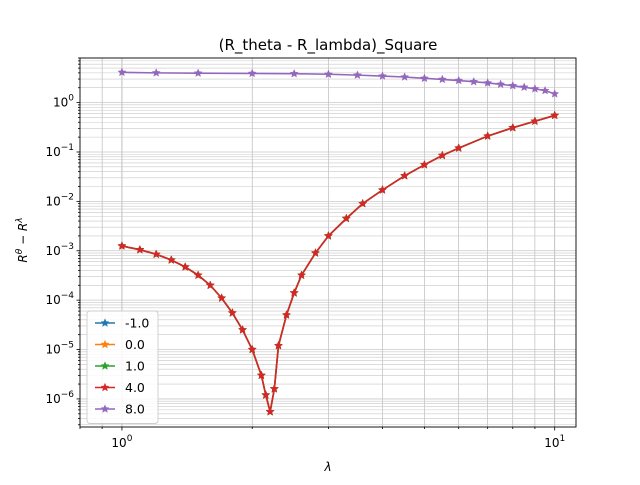  Describe the element at coordinates (328, 45) in the screenshot. I see `chart-title: (R_theta - R_lambda)_Square` at that location.